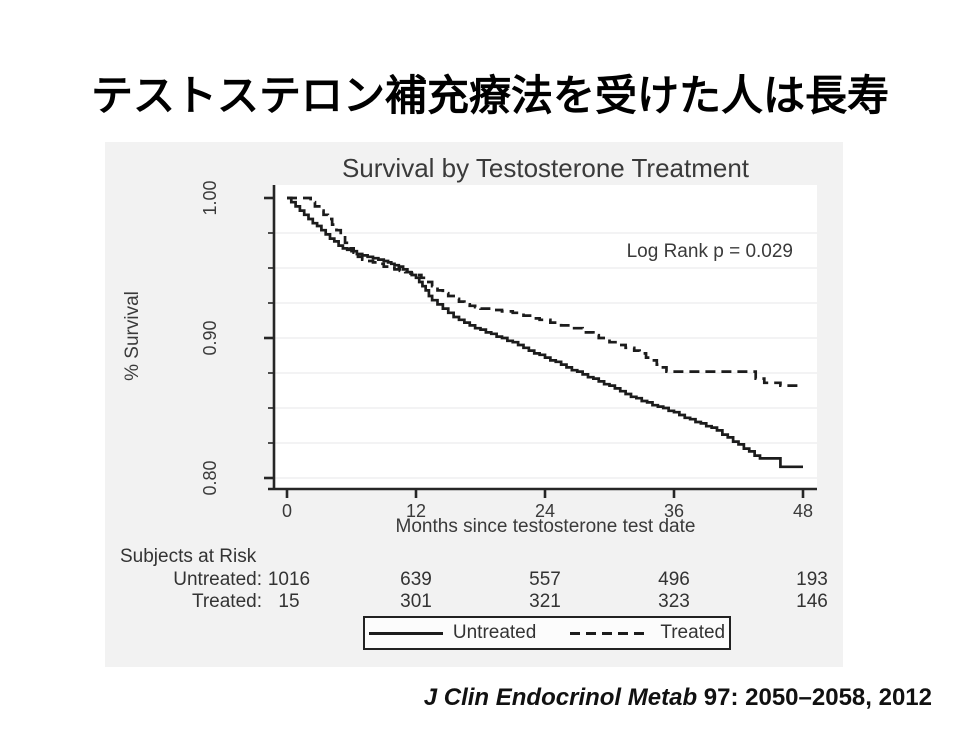 Image resolution: width=980 pixels, height=735 pixels. I want to click on risk-value: 496, so click(674, 579).